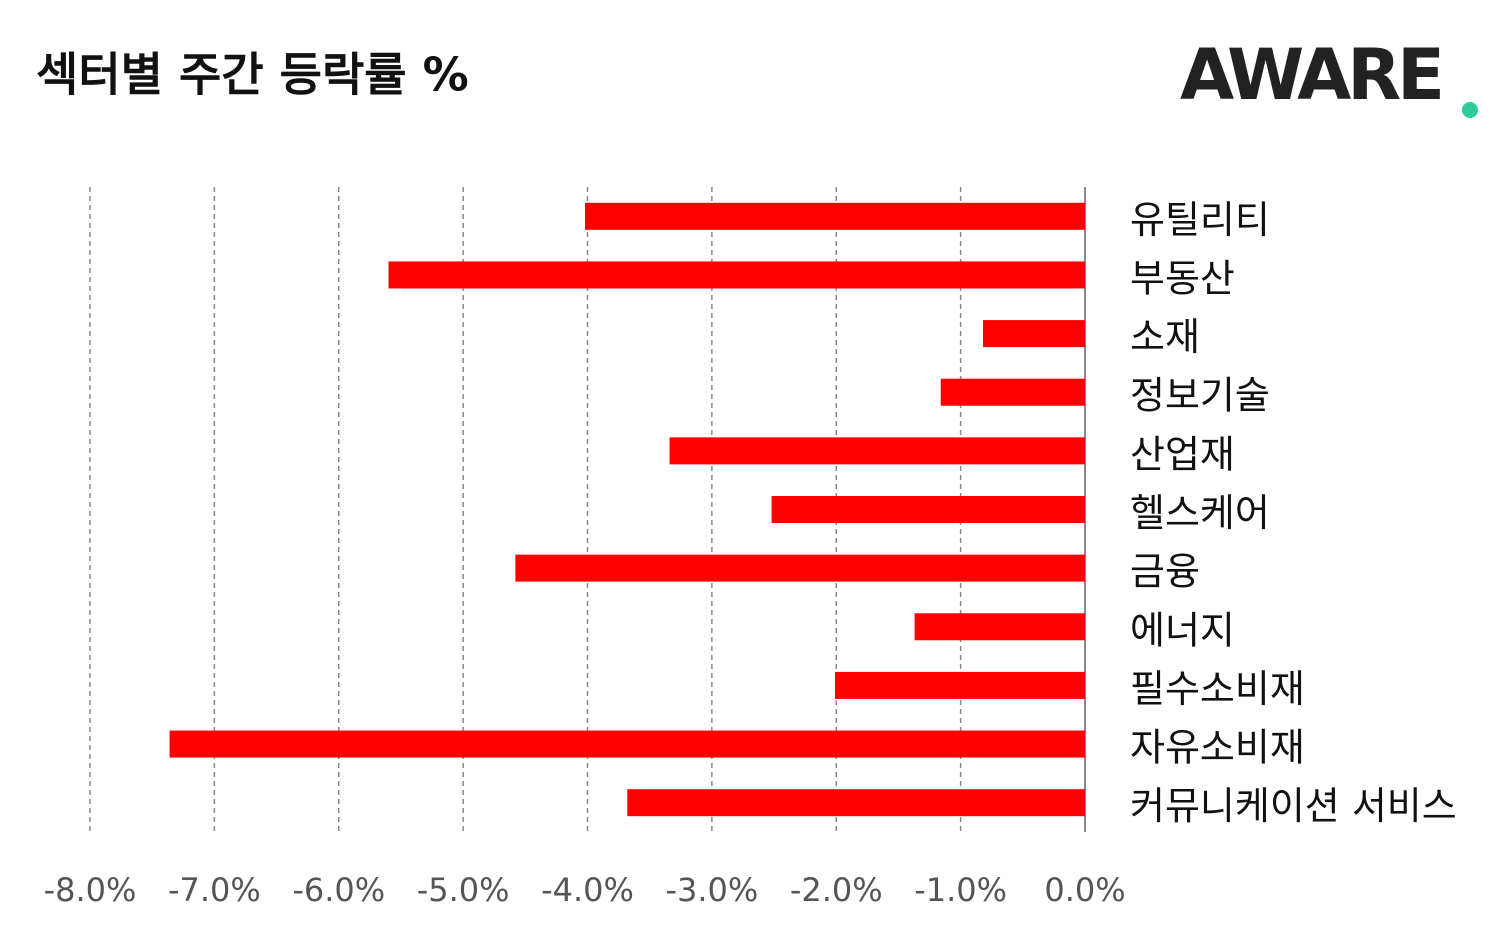 Image resolution: width=1506 pixels, height=940 pixels. Describe the element at coordinates (1200, 513) in the screenshot. I see `category-label: 헬스케어` at that location.